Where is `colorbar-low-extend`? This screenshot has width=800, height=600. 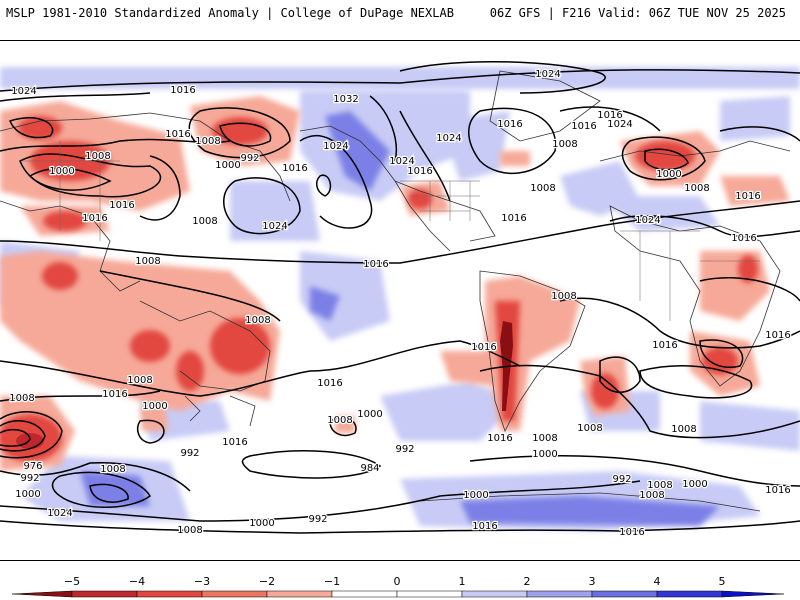
colorbar-low-extend is located at coordinates (42, 594).